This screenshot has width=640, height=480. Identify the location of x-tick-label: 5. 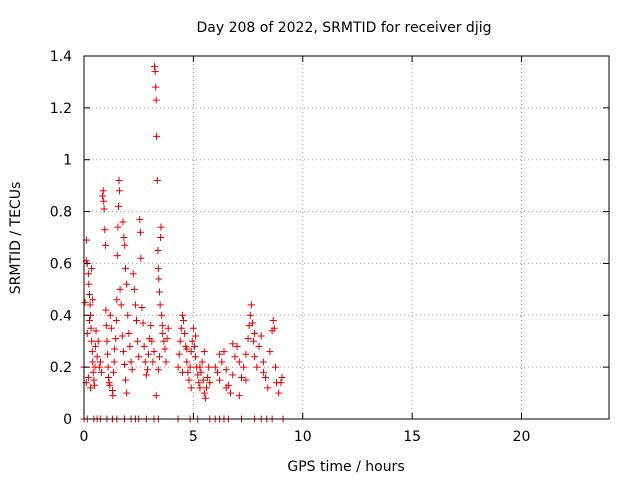
(193, 437).